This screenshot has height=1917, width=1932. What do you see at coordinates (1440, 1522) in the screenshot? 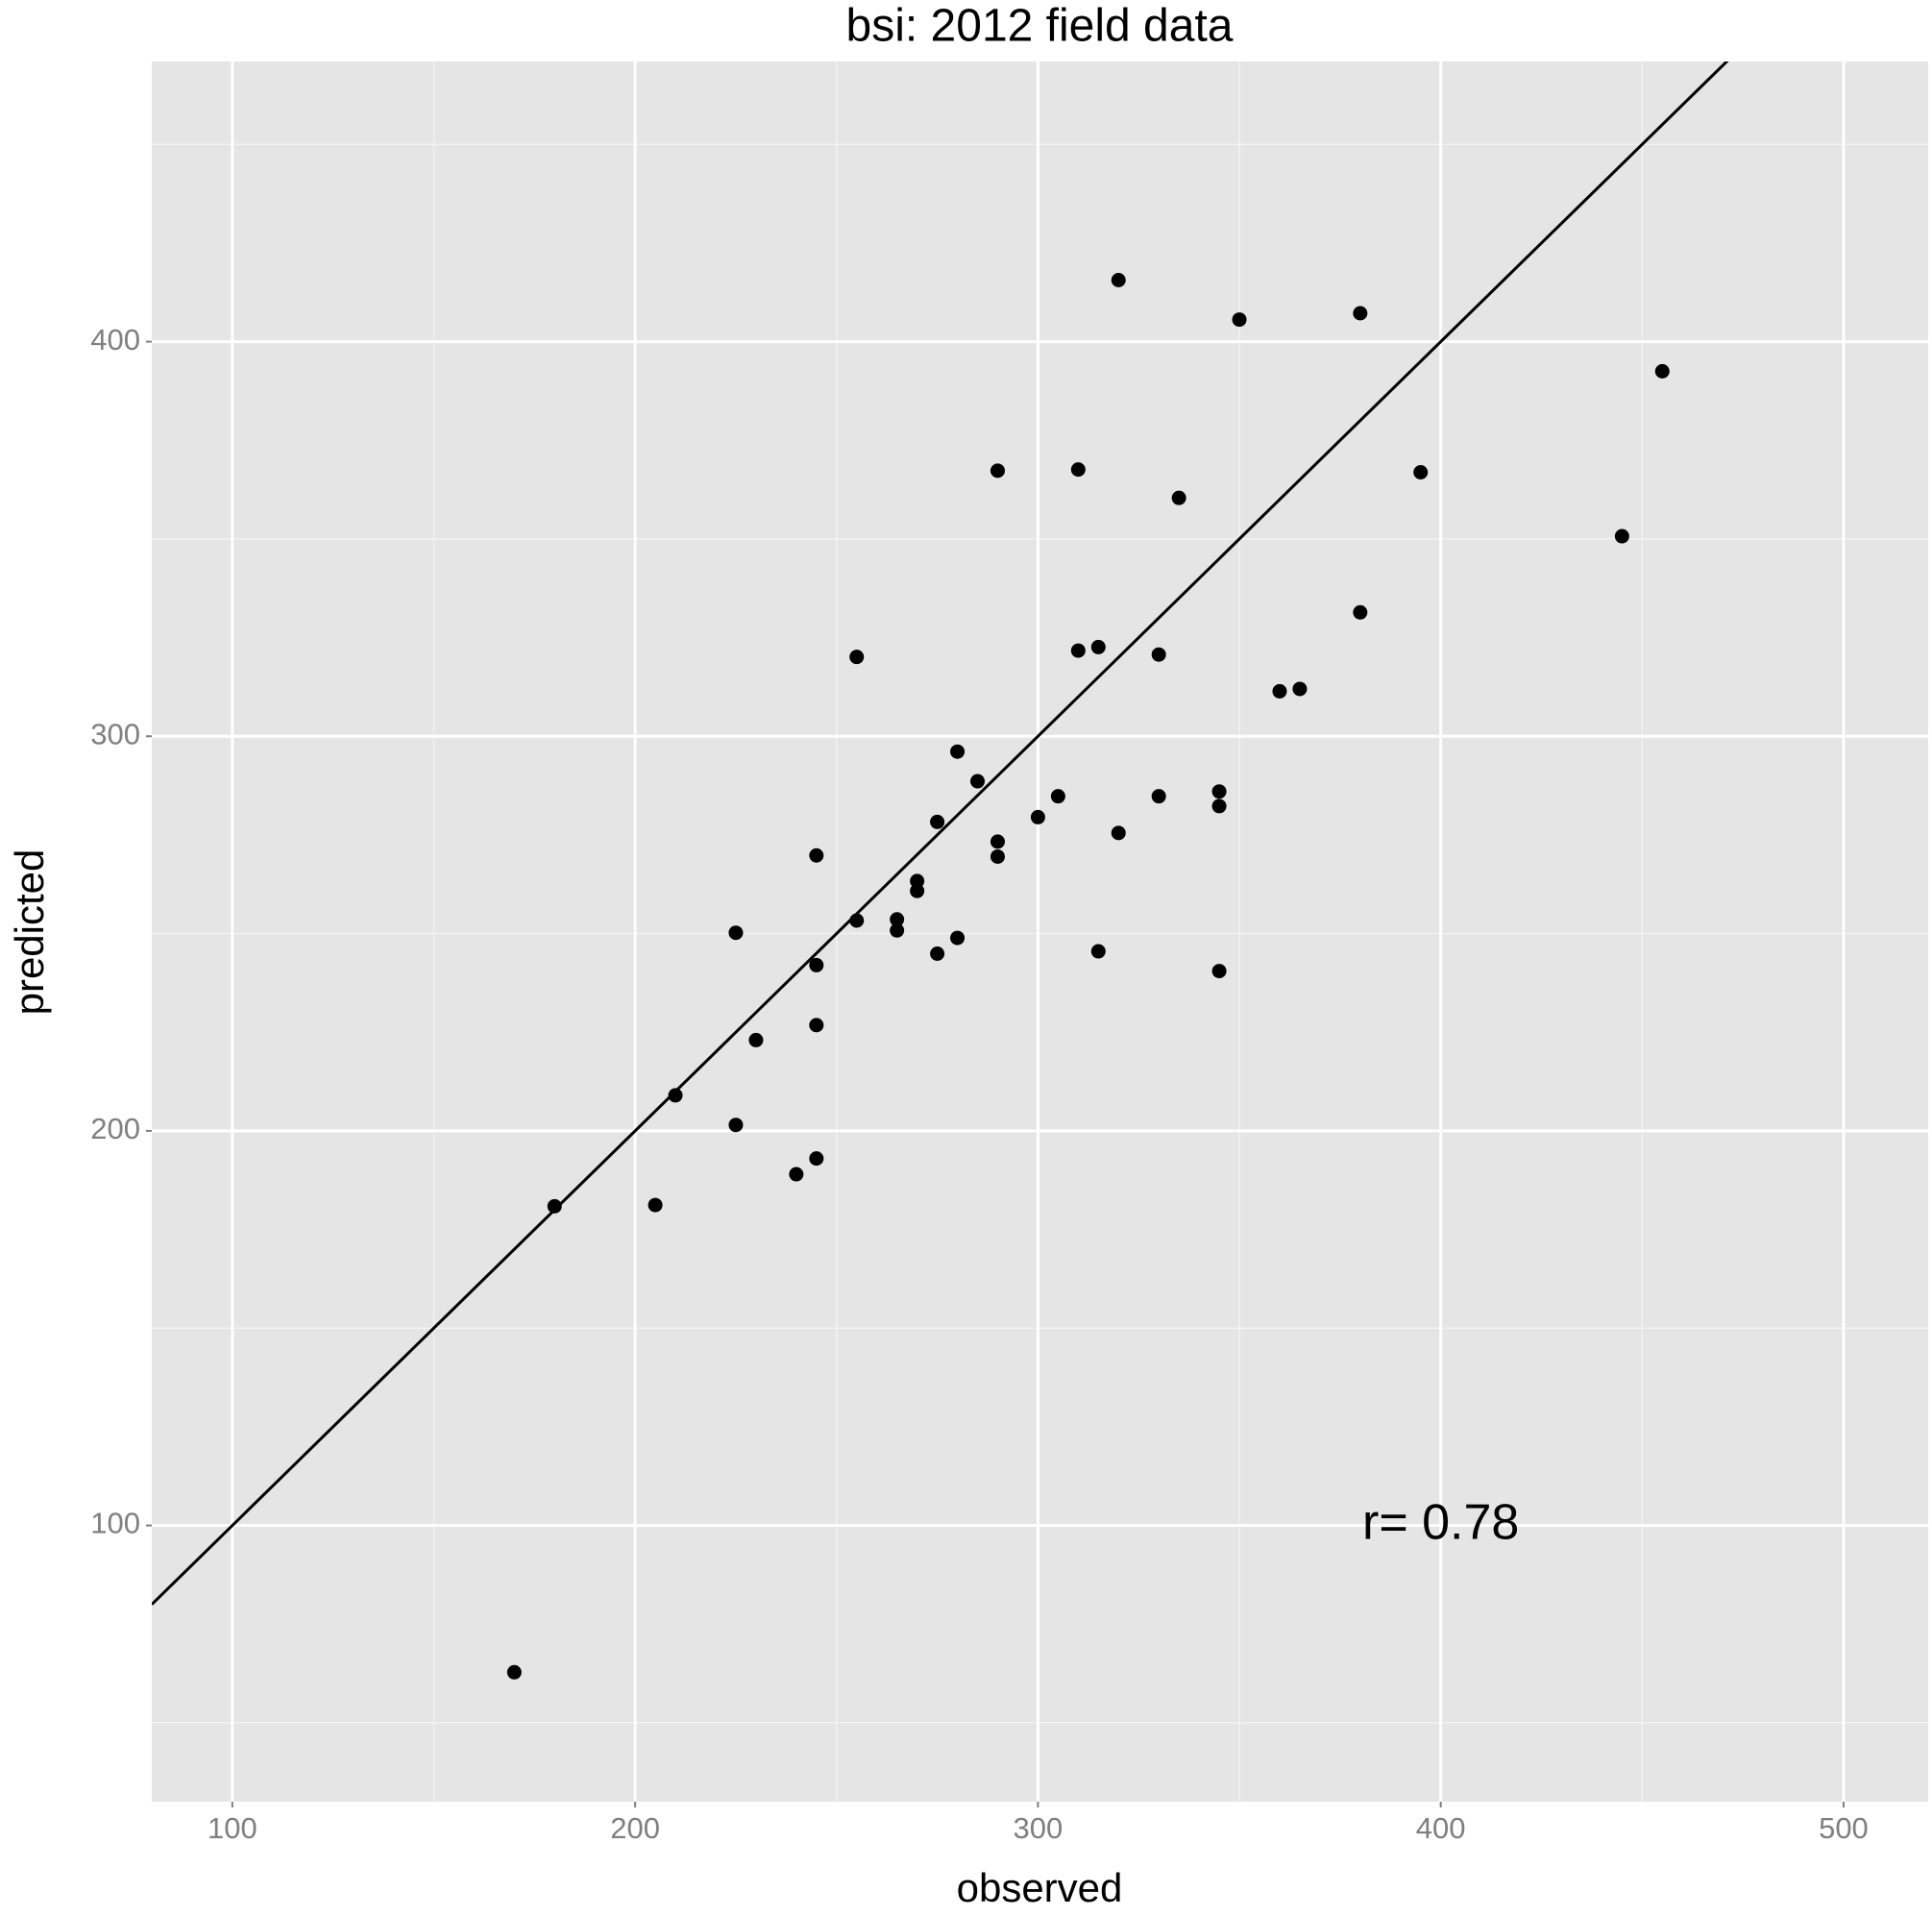
I see `annotation: r= 0.78` at bounding box center [1440, 1522].